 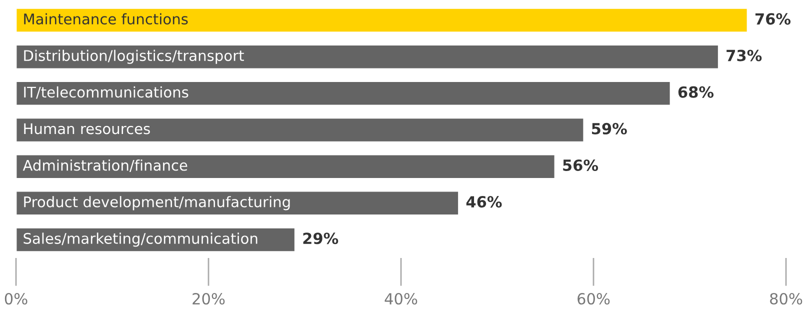 I want to click on x-tick-label: 40%, so click(x=401, y=298).